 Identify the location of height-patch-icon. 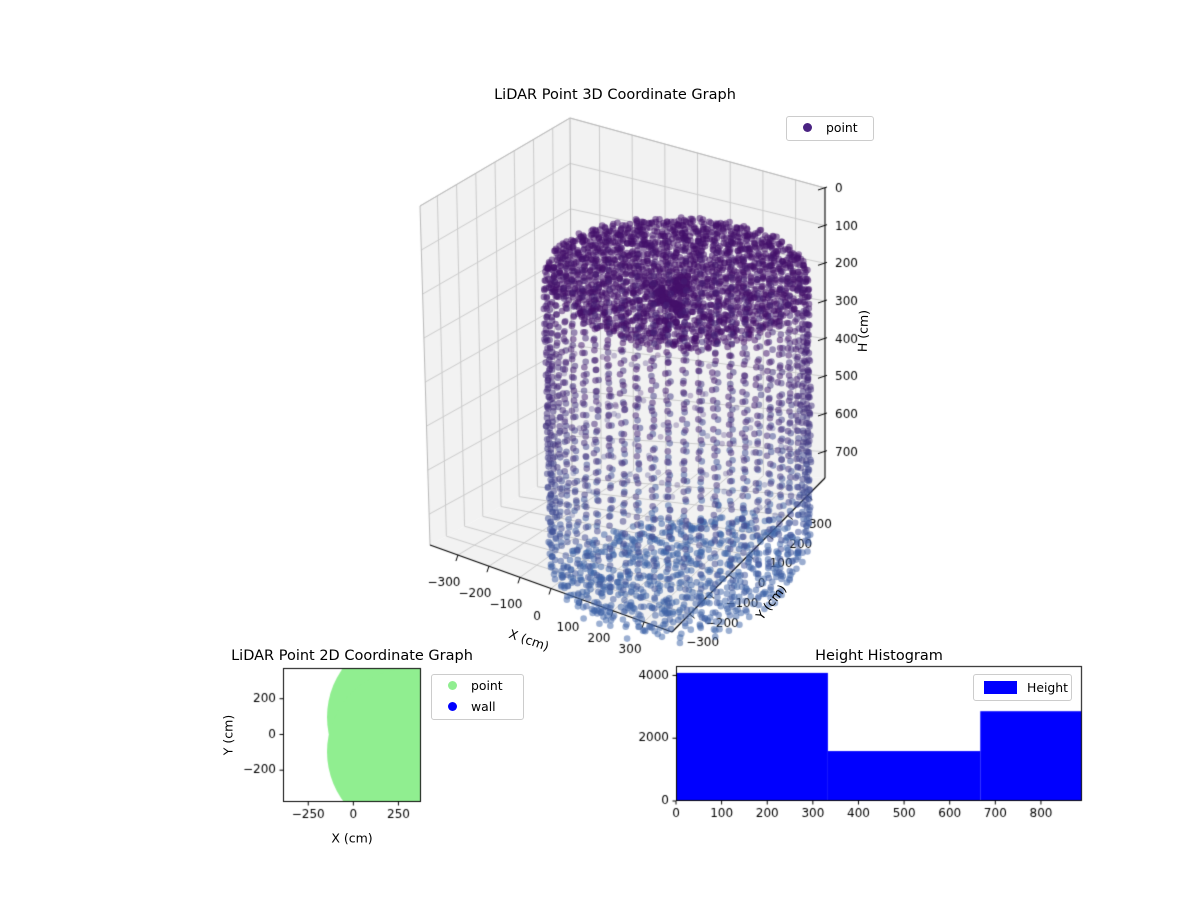
(1000, 687).